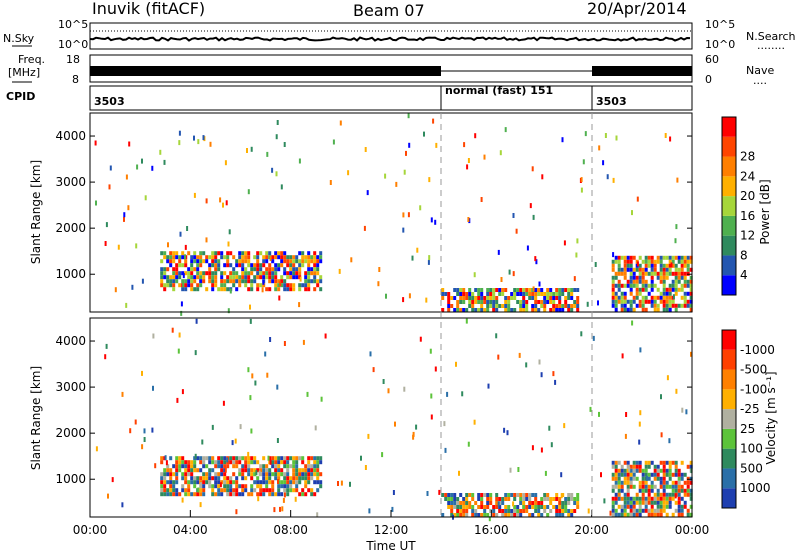 The width and height of the screenshot is (800, 554). Describe the element at coordinates (391, 530) in the screenshot. I see `xtick-label: 12:00` at that location.